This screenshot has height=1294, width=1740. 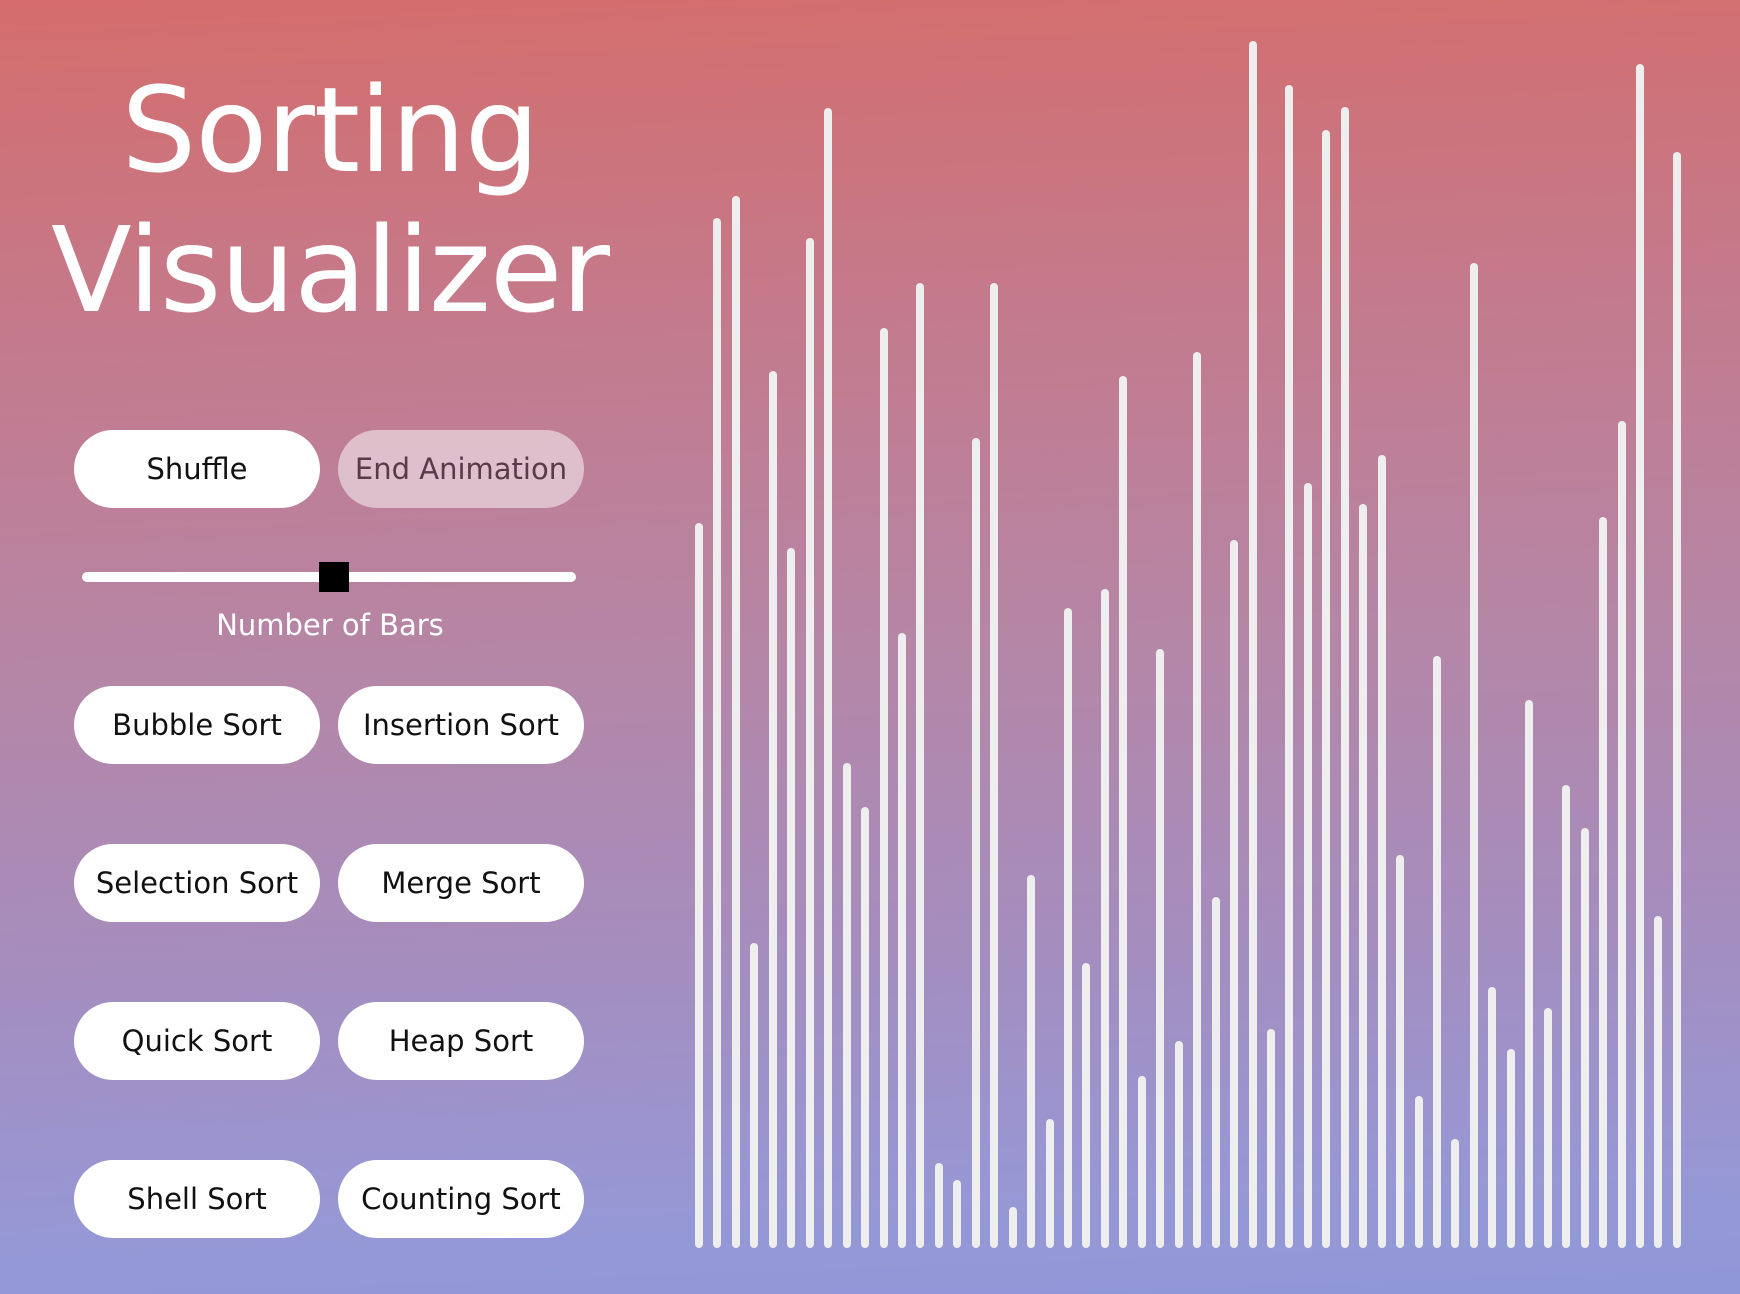 I want to click on quick-sort-button: Quick Sort, so click(x=197, y=1041).